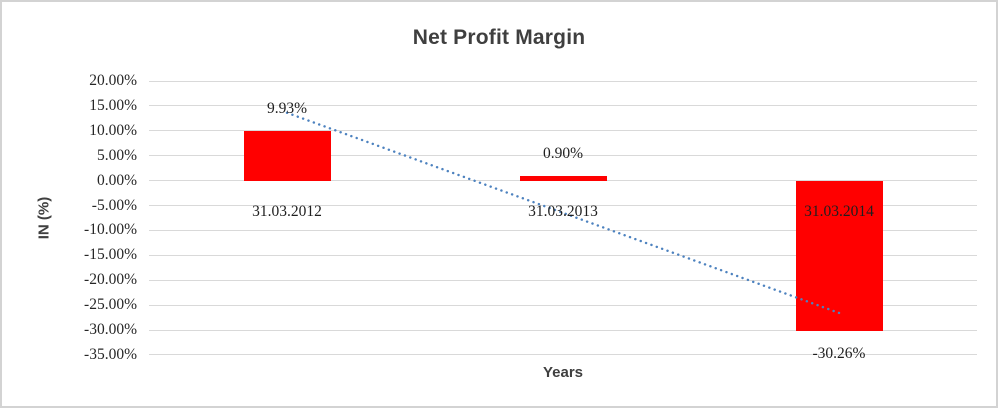 This screenshot has height=408, width=998. What do you see at coordinates (287, 109) in the screenshot?
I see `data-label: 9.93%` at bounding box center [287, 109].